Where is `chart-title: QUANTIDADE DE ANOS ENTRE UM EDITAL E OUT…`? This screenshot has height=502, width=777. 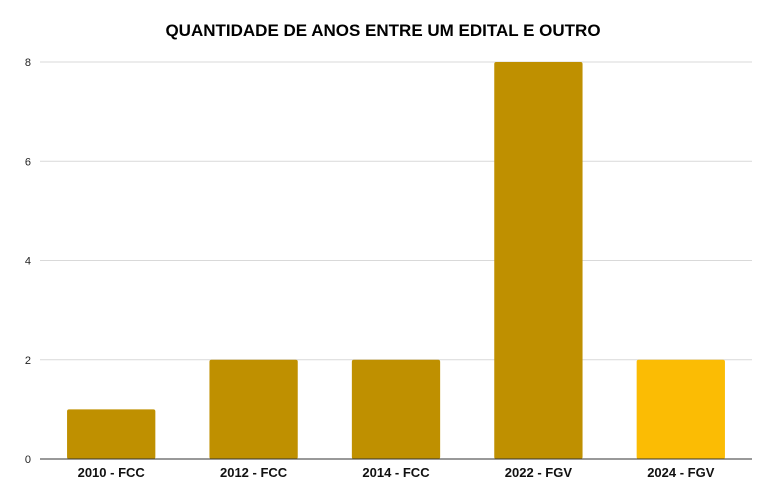 chart-title: QUANTIDADE DE ANOS ENTRE UM EDITAL E OUT… is located at coordinates (382, 30).